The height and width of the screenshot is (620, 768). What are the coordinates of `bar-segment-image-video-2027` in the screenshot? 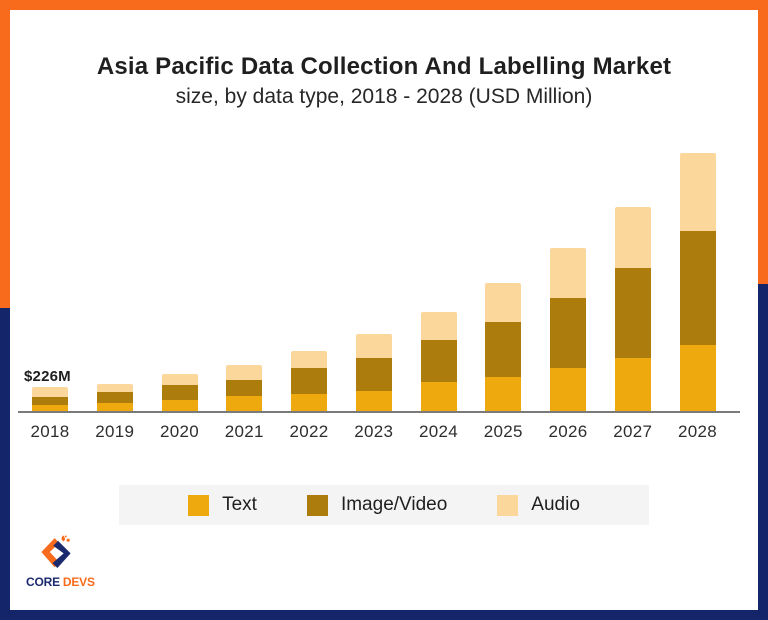 It's located at (632, 313).